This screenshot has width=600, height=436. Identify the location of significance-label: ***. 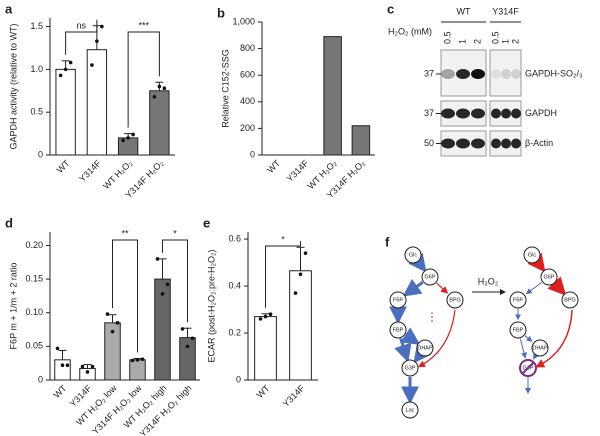
(143, 25).